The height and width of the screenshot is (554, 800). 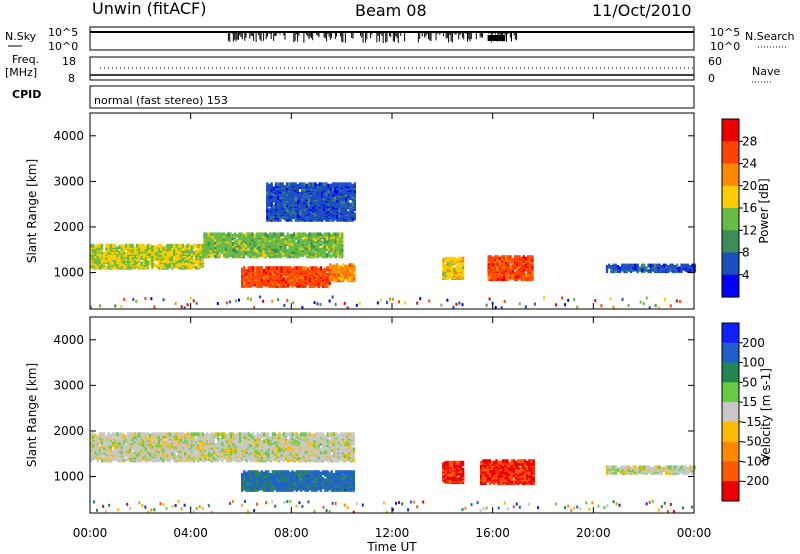 I want to click on colorbar-tick-label: 20, so click(x=749, y=186).